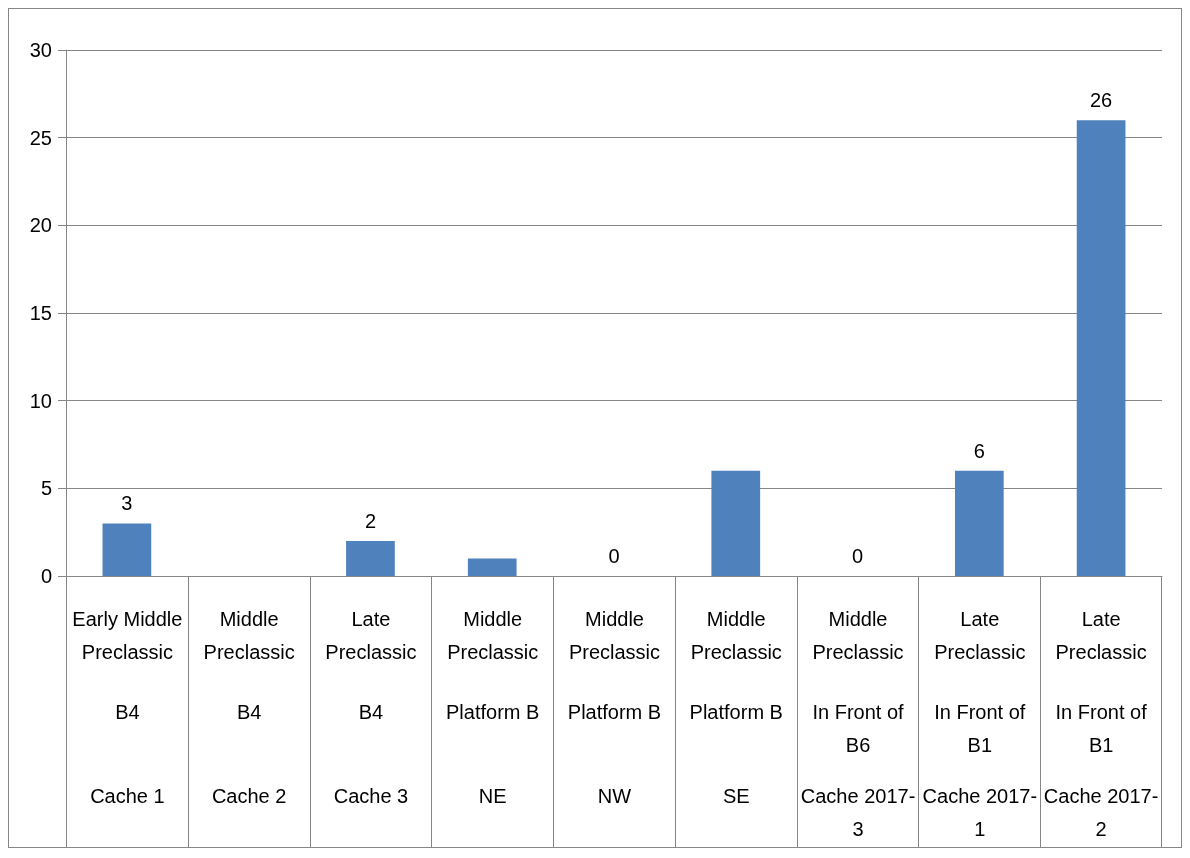 The height and width of the screenshot is (858, 1190). What do you see at coordinates (371, 707) in the screenshot?
I see `category-label: Late Preclassic B4 Cache 3` at bounding box center [371, 707].